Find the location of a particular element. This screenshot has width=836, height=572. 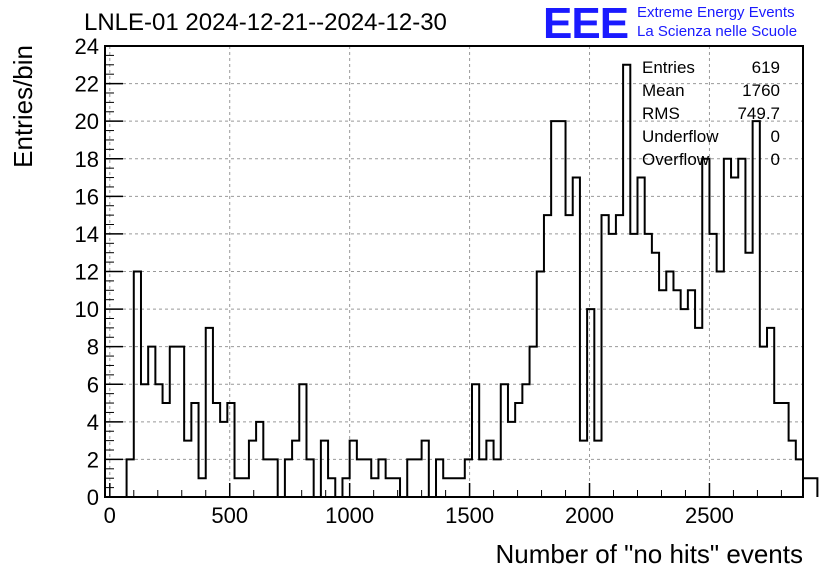

y-axis-label: Entries/bin is located at coordinates (23, 106).